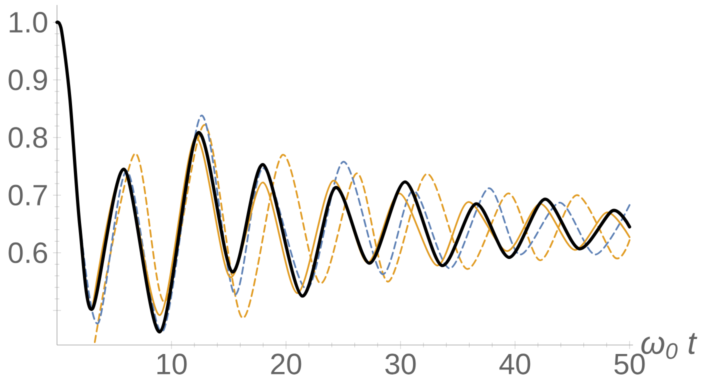 This screenshot has width=720, height=385. What do you see at coordinates (629, 364) in the screenshot?
I see `x-tick-label: 50` at bounding box center [629, 364].